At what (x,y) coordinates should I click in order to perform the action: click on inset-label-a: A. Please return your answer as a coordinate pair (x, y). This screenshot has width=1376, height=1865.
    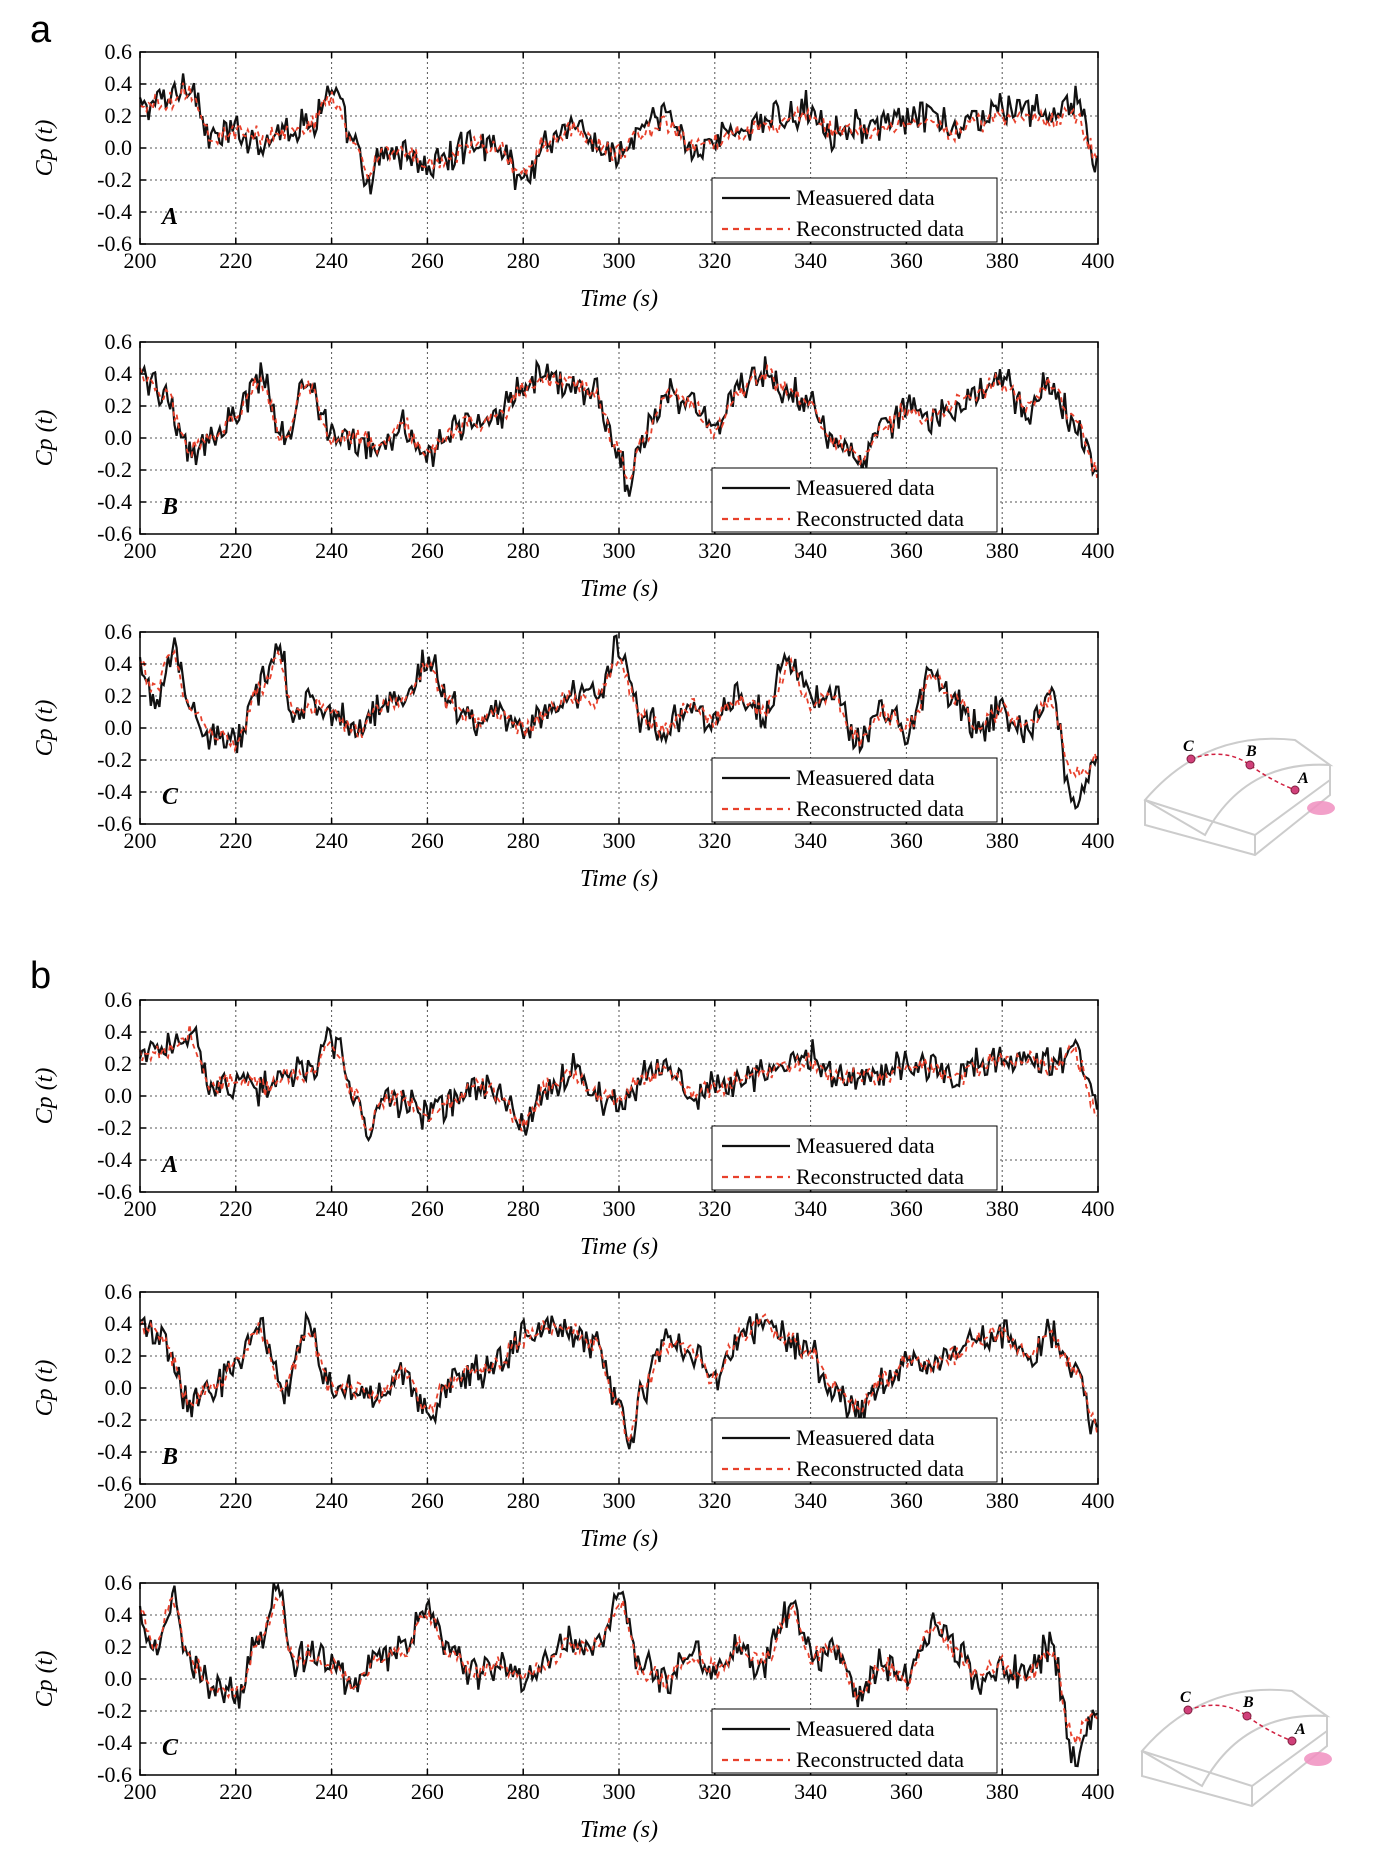
    Looking at the image, I should click on (1300, 1729).